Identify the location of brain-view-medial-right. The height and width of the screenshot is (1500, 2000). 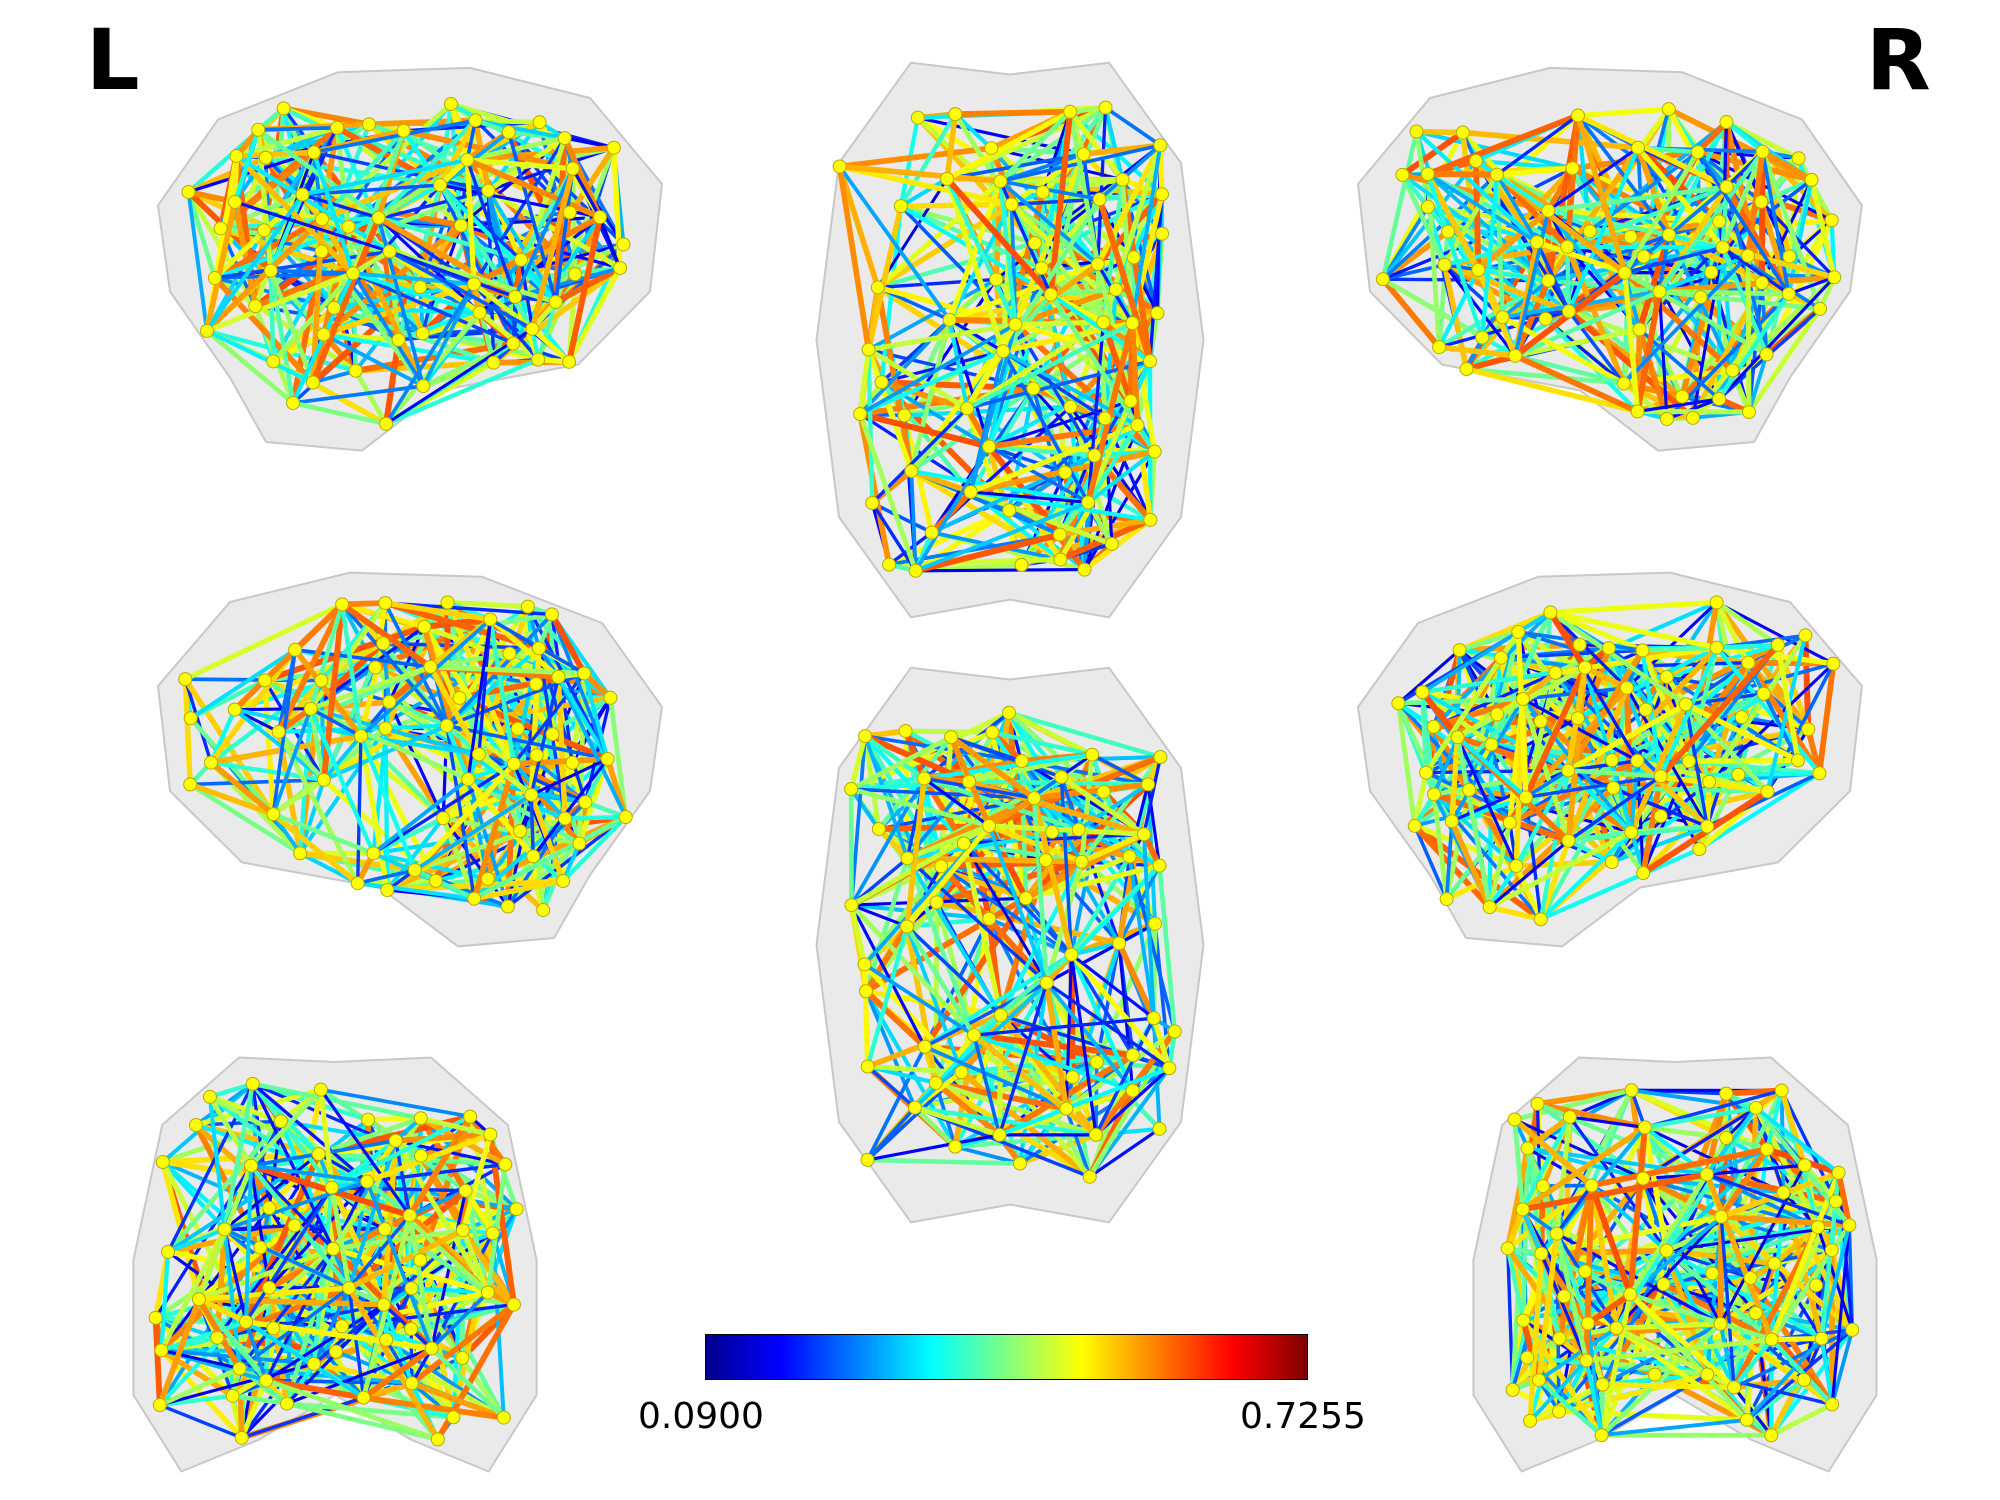
(1610, 770).